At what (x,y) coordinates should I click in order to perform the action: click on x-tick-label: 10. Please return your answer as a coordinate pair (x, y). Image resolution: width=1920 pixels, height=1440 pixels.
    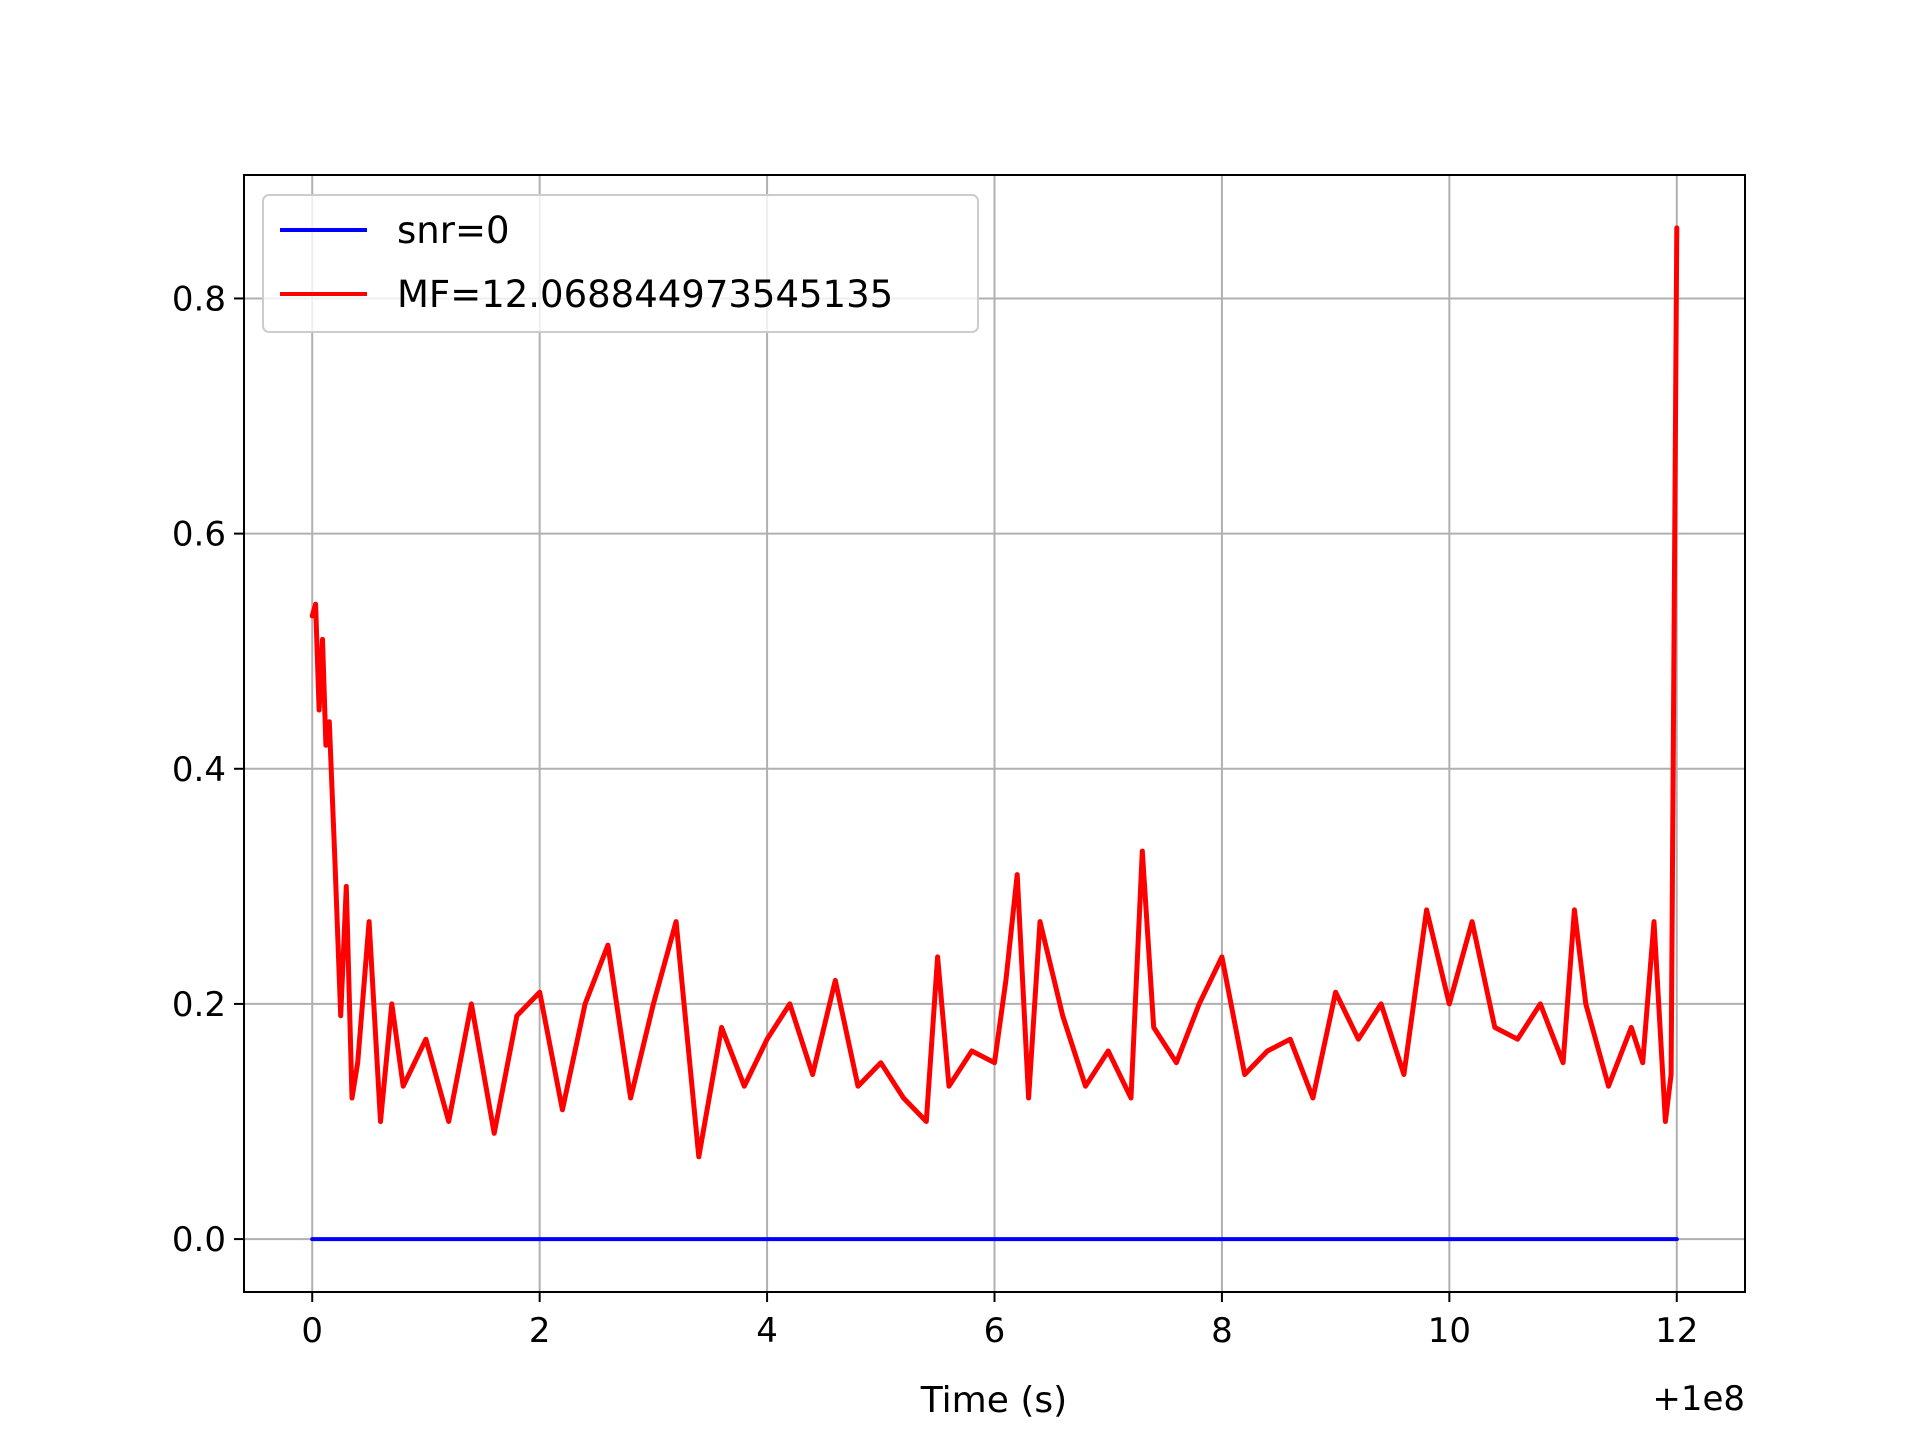
    Looking at the image, I should click on (1449, 1331).